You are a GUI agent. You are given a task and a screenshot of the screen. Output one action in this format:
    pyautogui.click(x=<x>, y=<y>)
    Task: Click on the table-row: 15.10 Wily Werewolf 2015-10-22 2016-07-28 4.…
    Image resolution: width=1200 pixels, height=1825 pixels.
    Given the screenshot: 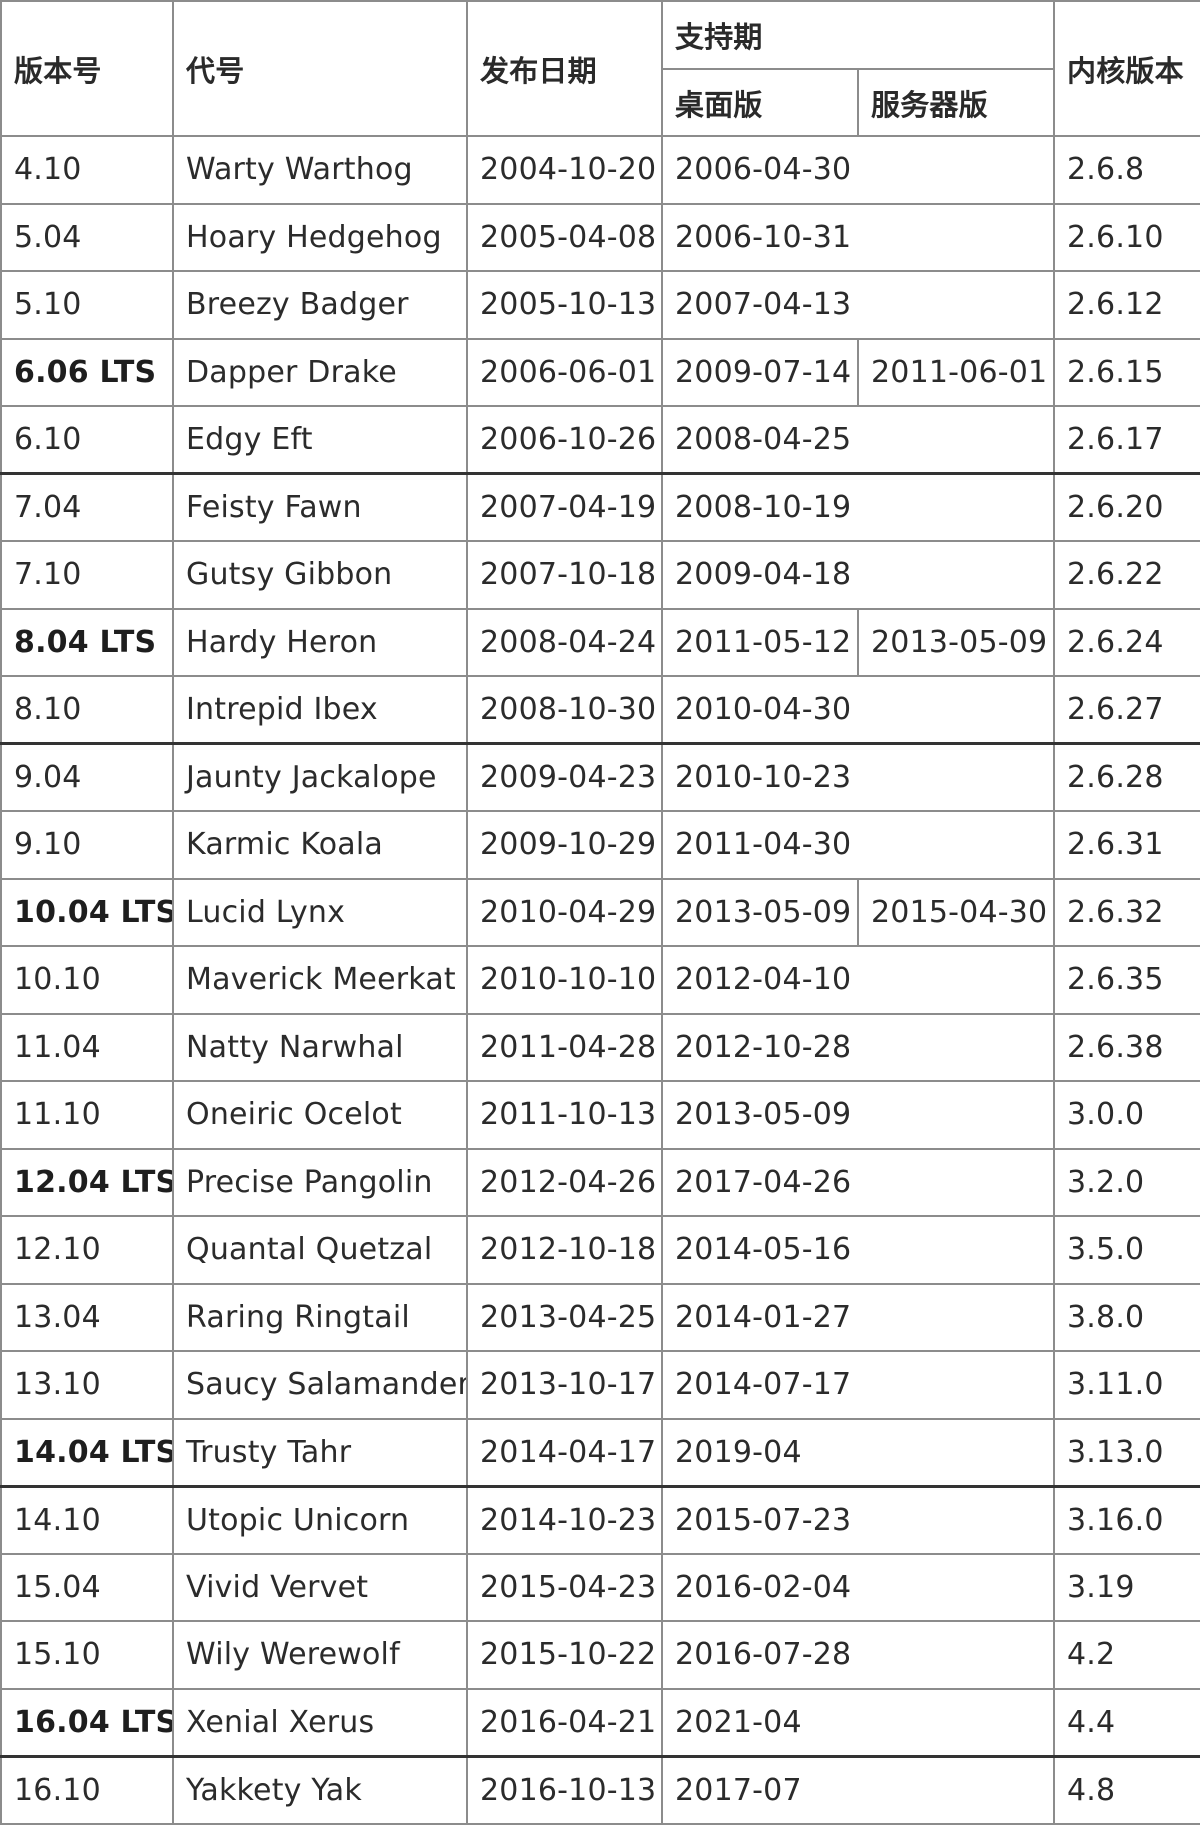 What is the action you would take?
    pyautogui.click(x=600, y=1655)
    